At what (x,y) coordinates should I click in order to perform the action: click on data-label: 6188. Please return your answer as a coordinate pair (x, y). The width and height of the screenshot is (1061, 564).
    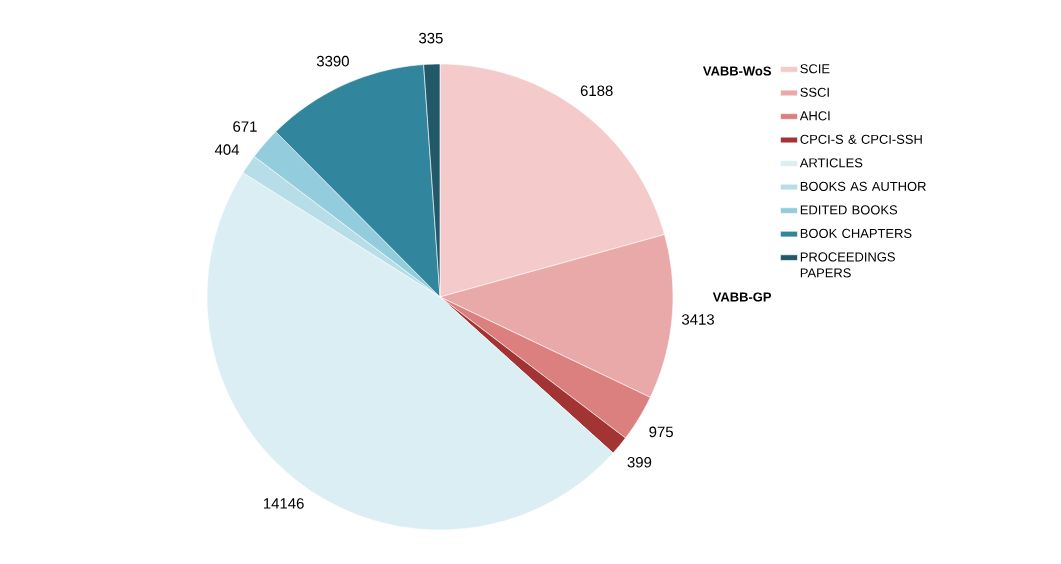
    Looking at the image, I should click on (596, 91).